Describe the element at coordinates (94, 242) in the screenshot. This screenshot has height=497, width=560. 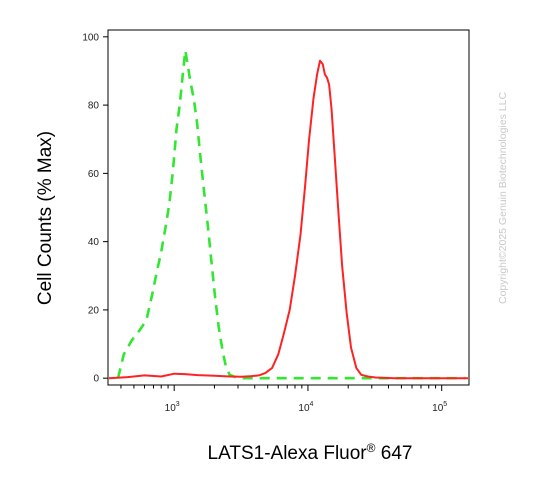
I see `y-tick-label: 40` at that location.